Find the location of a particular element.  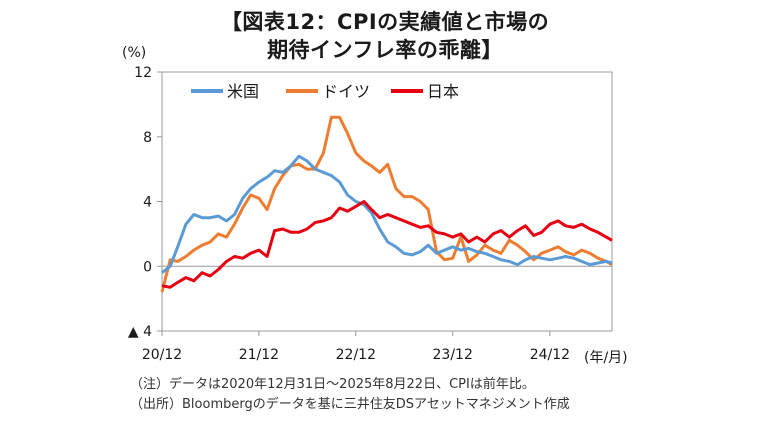

x-tick-label: 21/12 is located at coordinates (259, 355).